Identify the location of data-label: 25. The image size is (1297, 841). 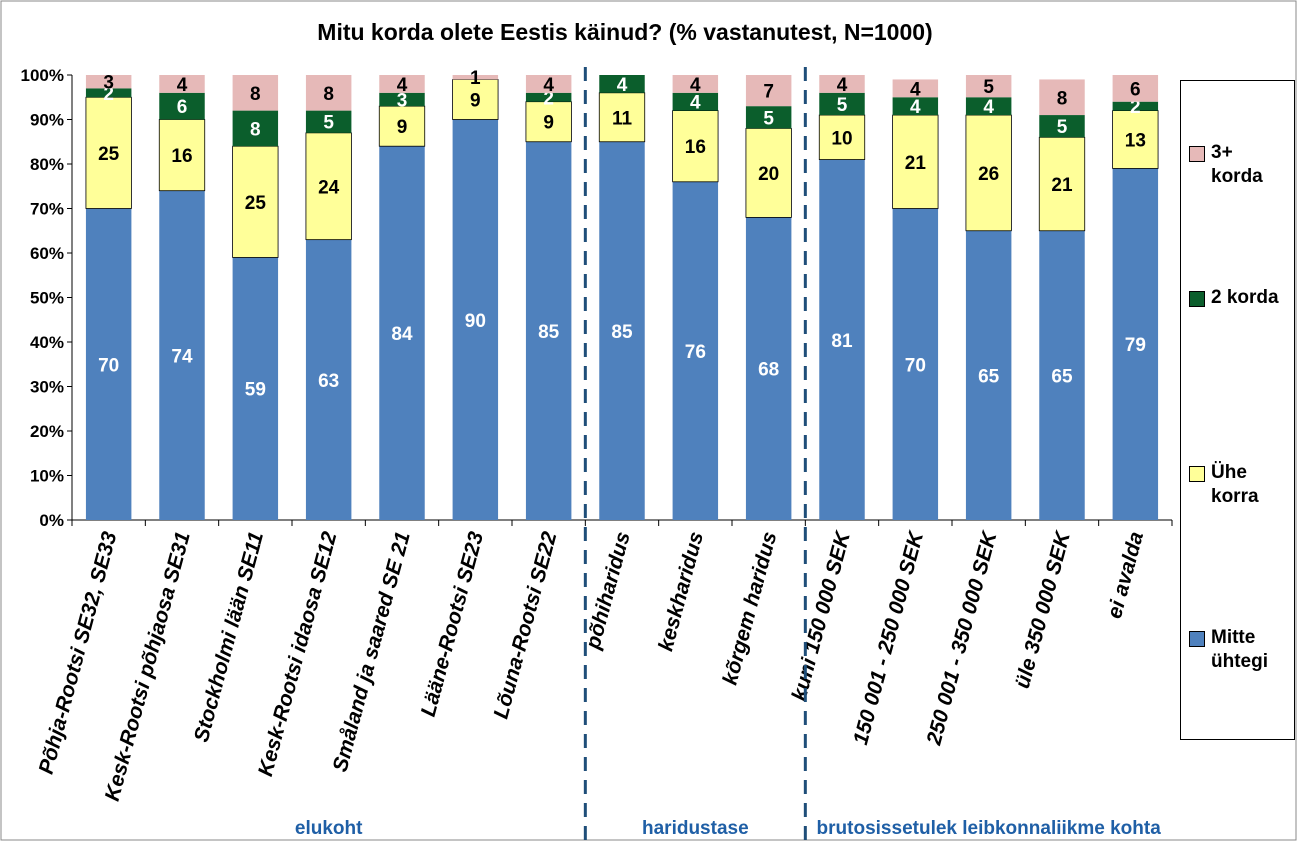
(109, 154).